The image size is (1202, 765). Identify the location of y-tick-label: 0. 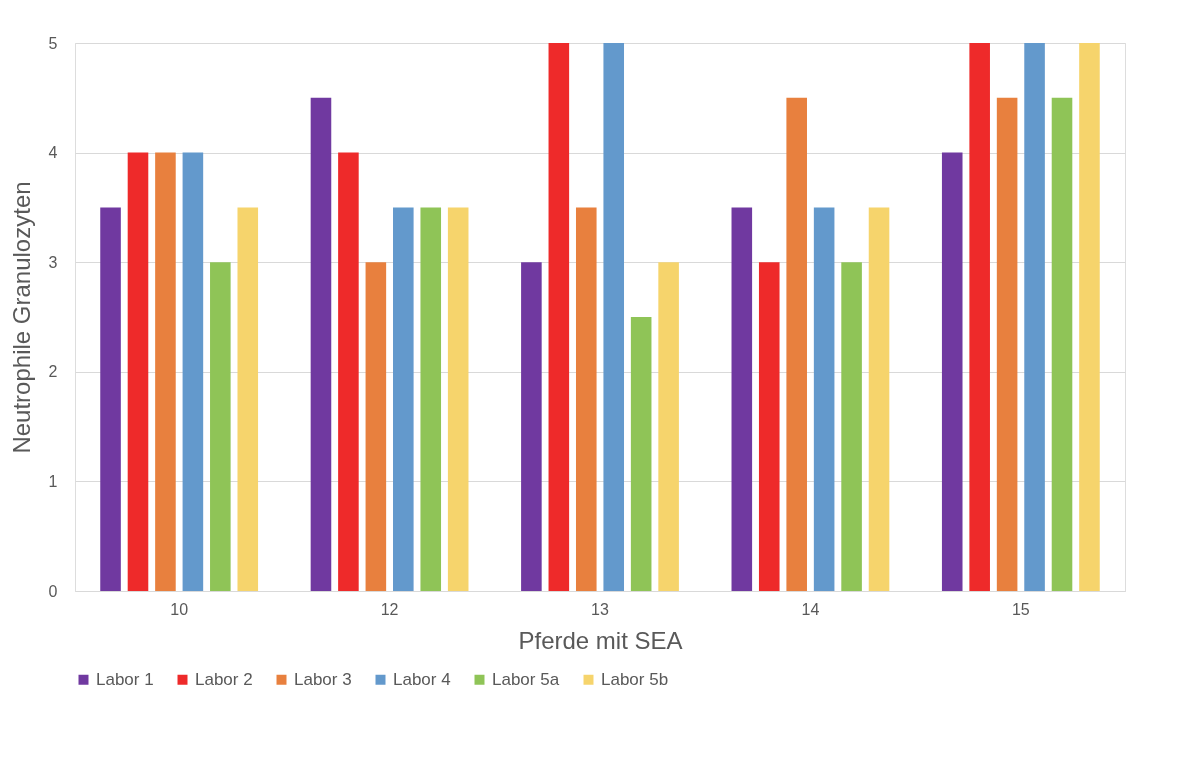
(53, 591).